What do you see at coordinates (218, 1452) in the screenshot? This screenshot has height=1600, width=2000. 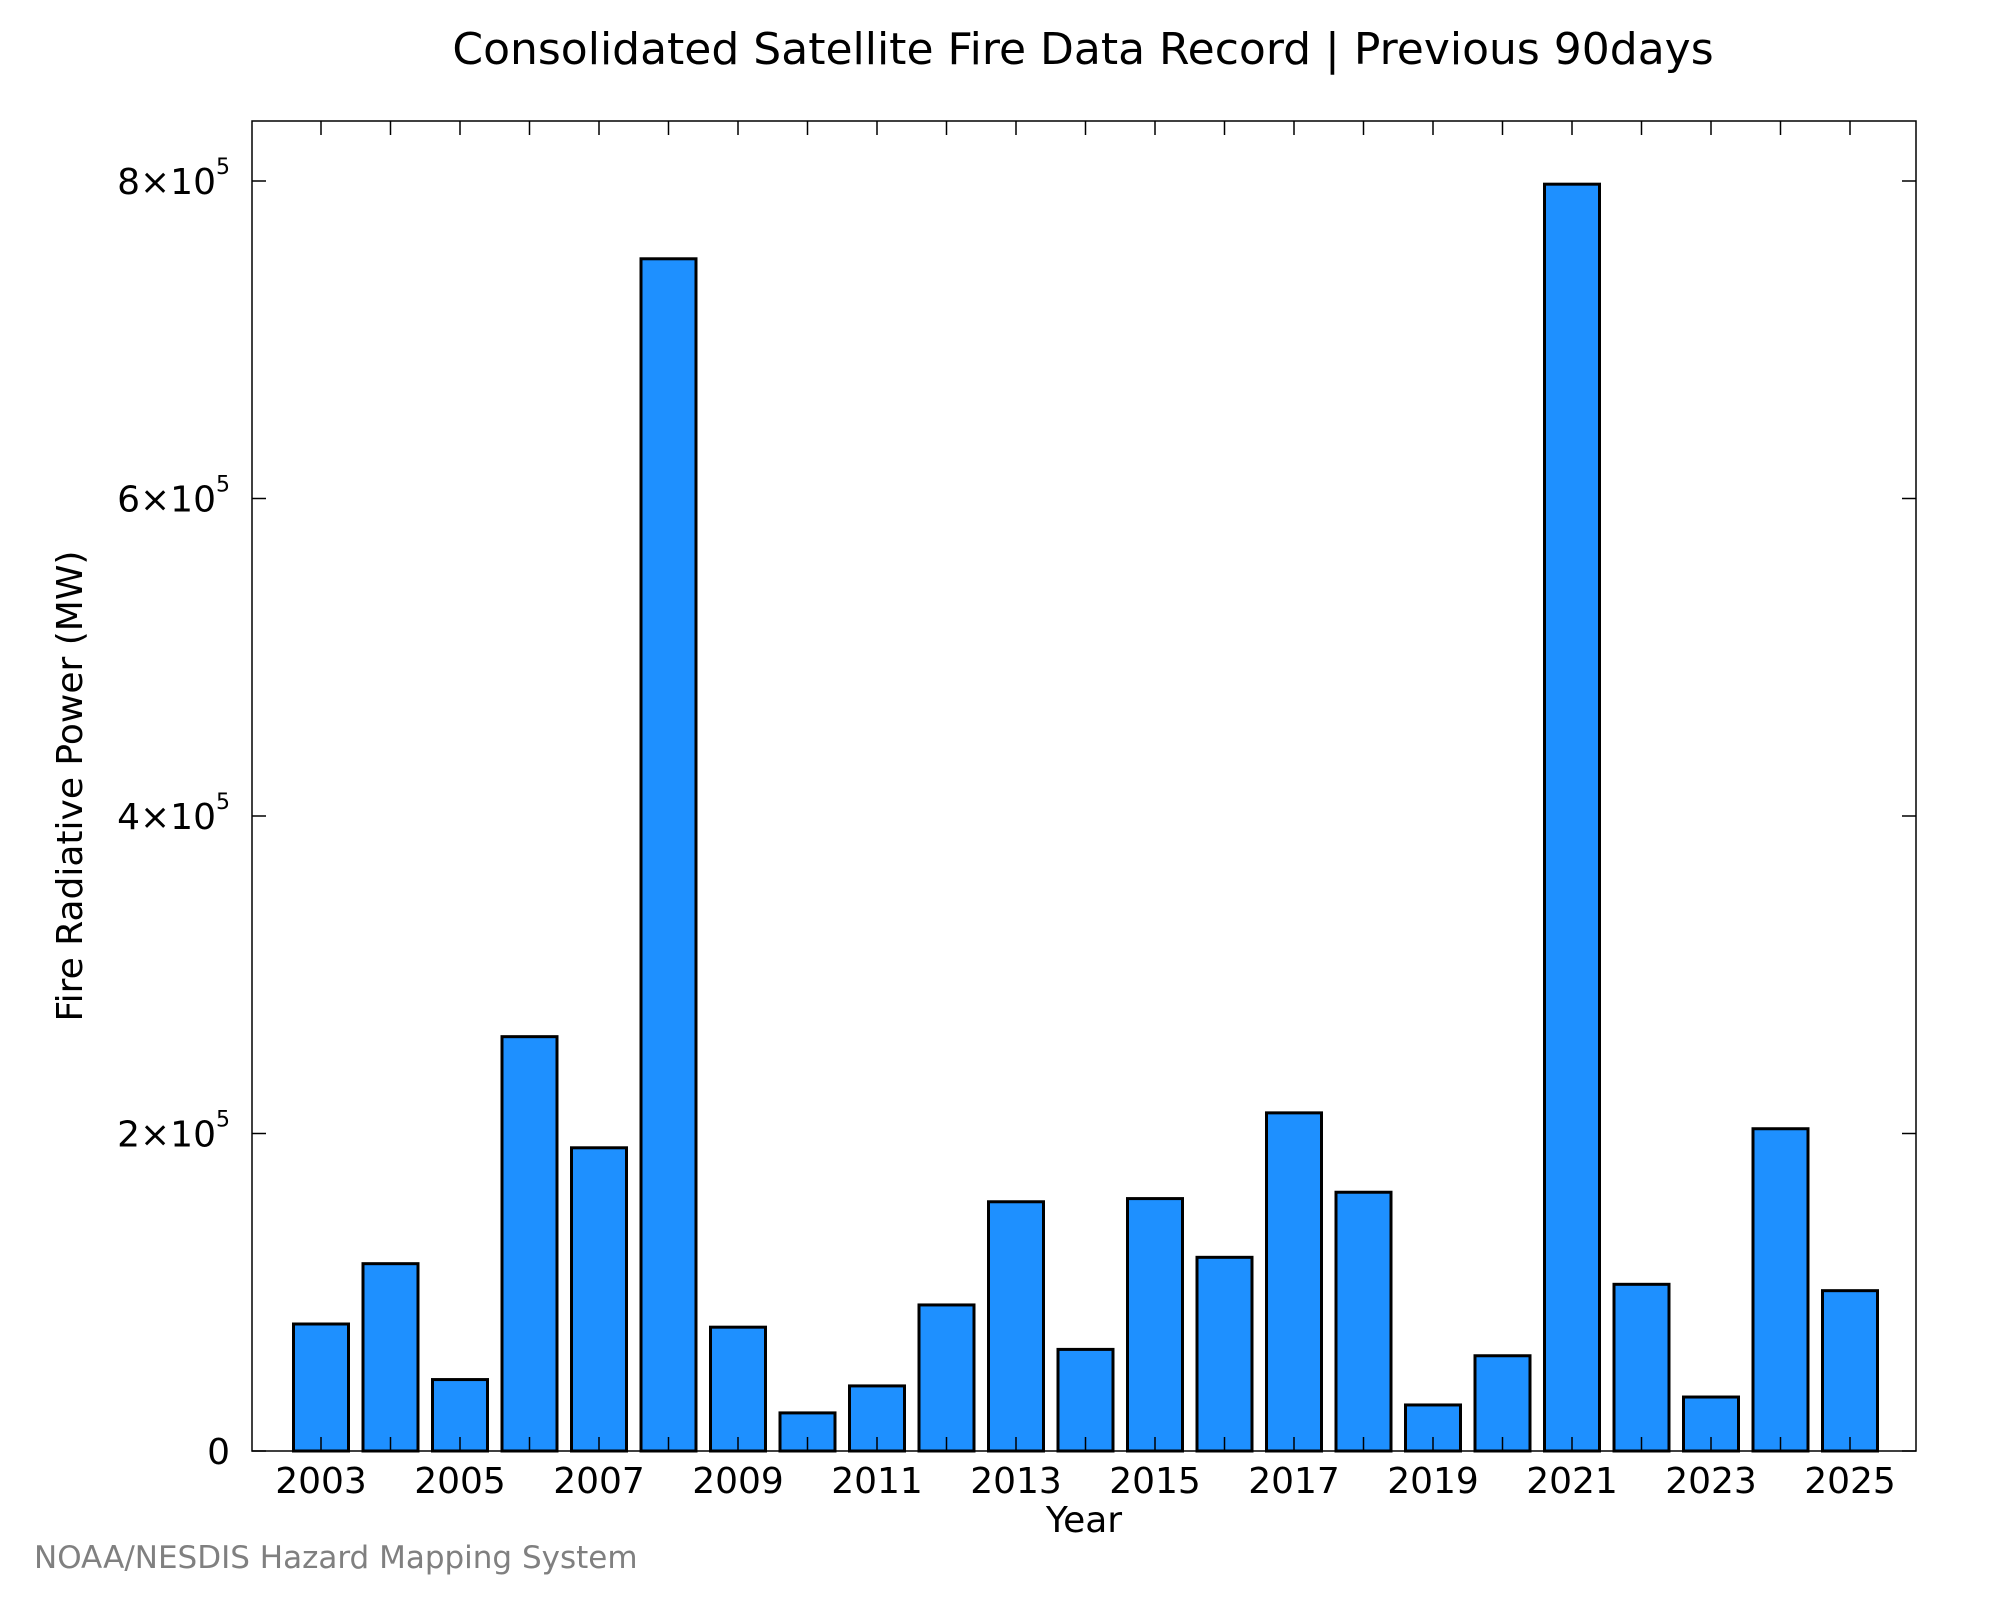 I see `y-tick-label-0: 0` at bounding box center [218, 1452].